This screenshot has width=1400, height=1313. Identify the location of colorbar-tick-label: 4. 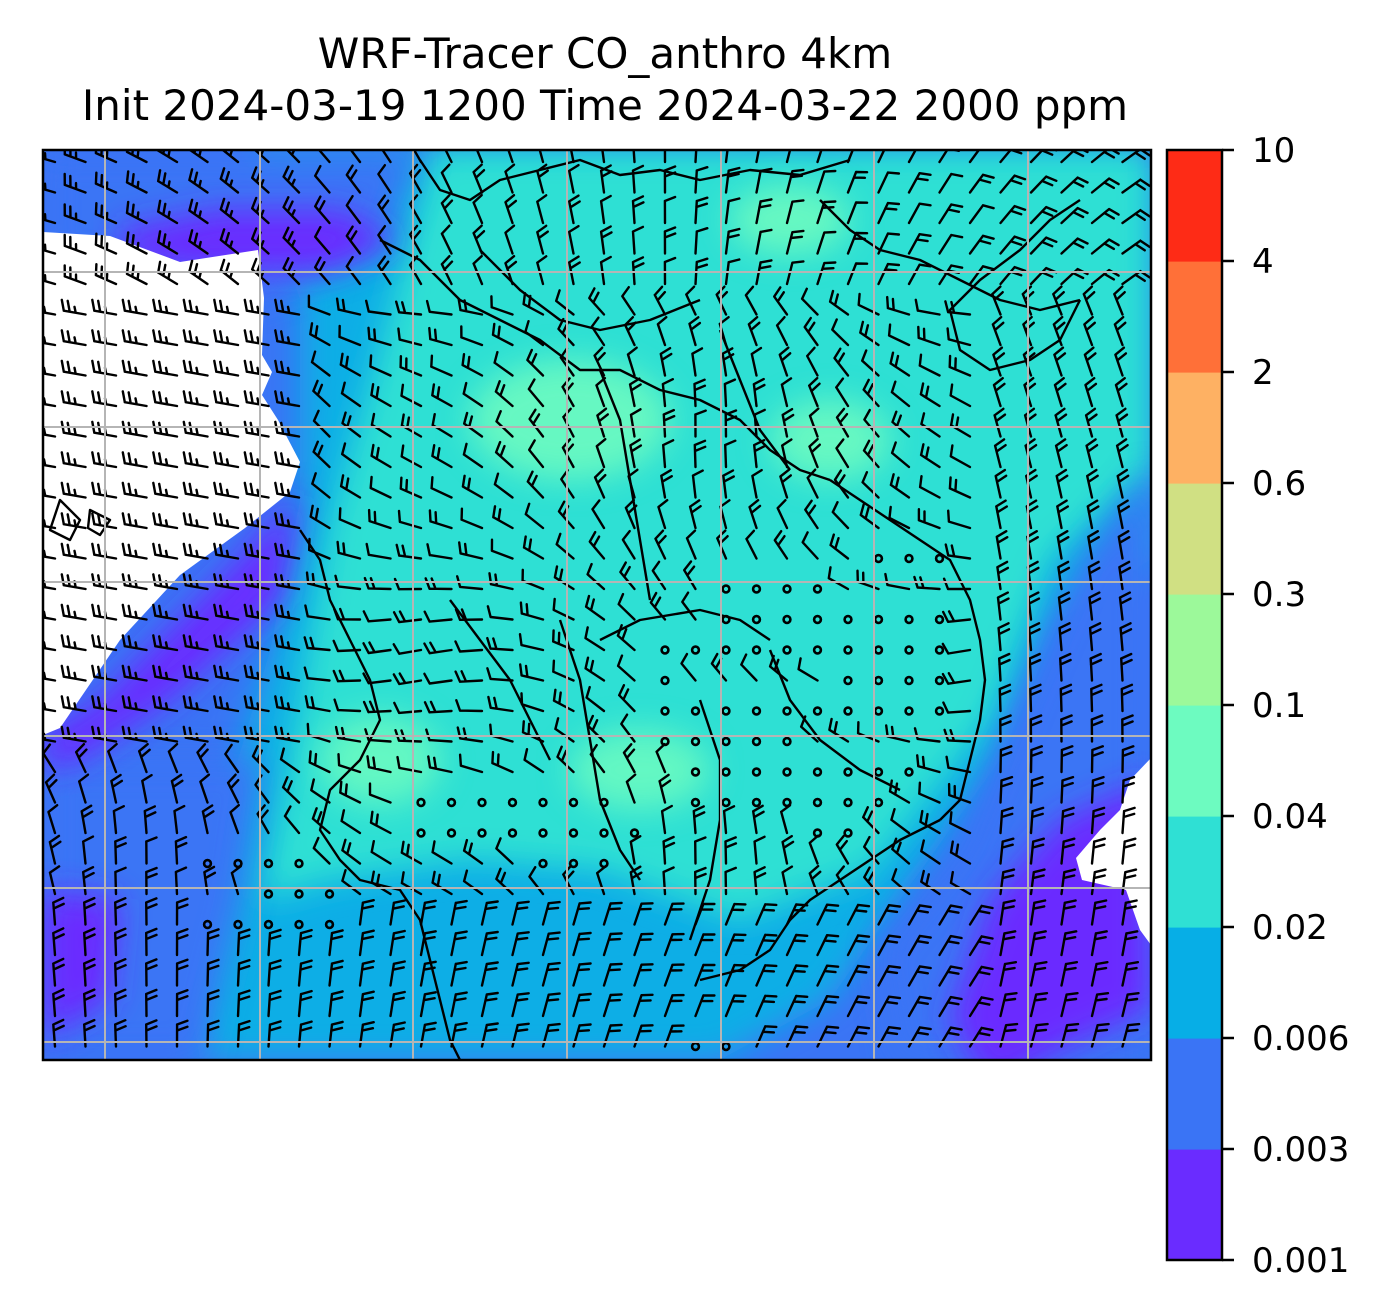
(1263, 262).